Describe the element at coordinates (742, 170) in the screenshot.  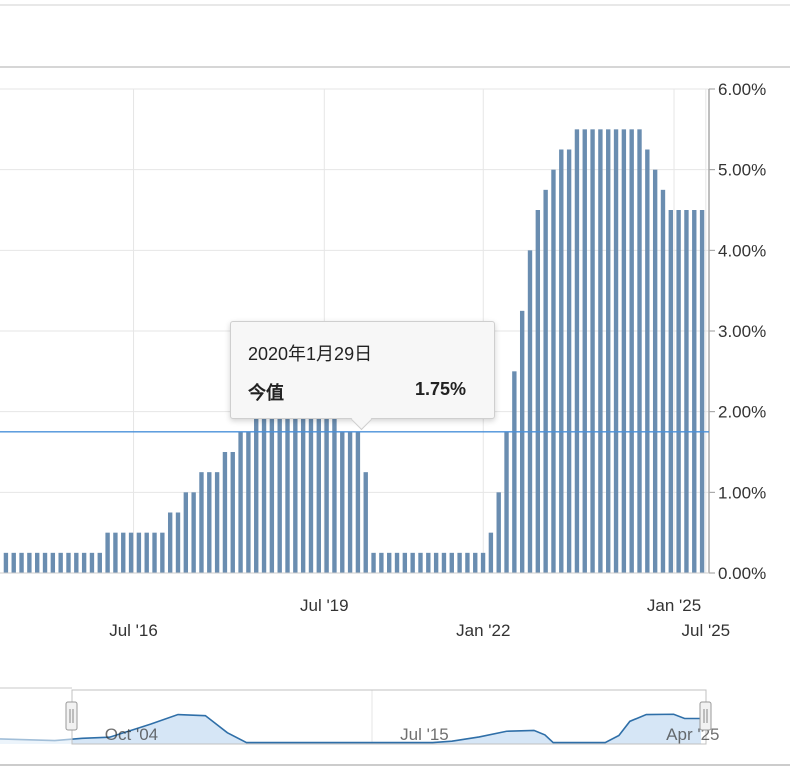
I see `y-tick-label: 5.00%` at that location.